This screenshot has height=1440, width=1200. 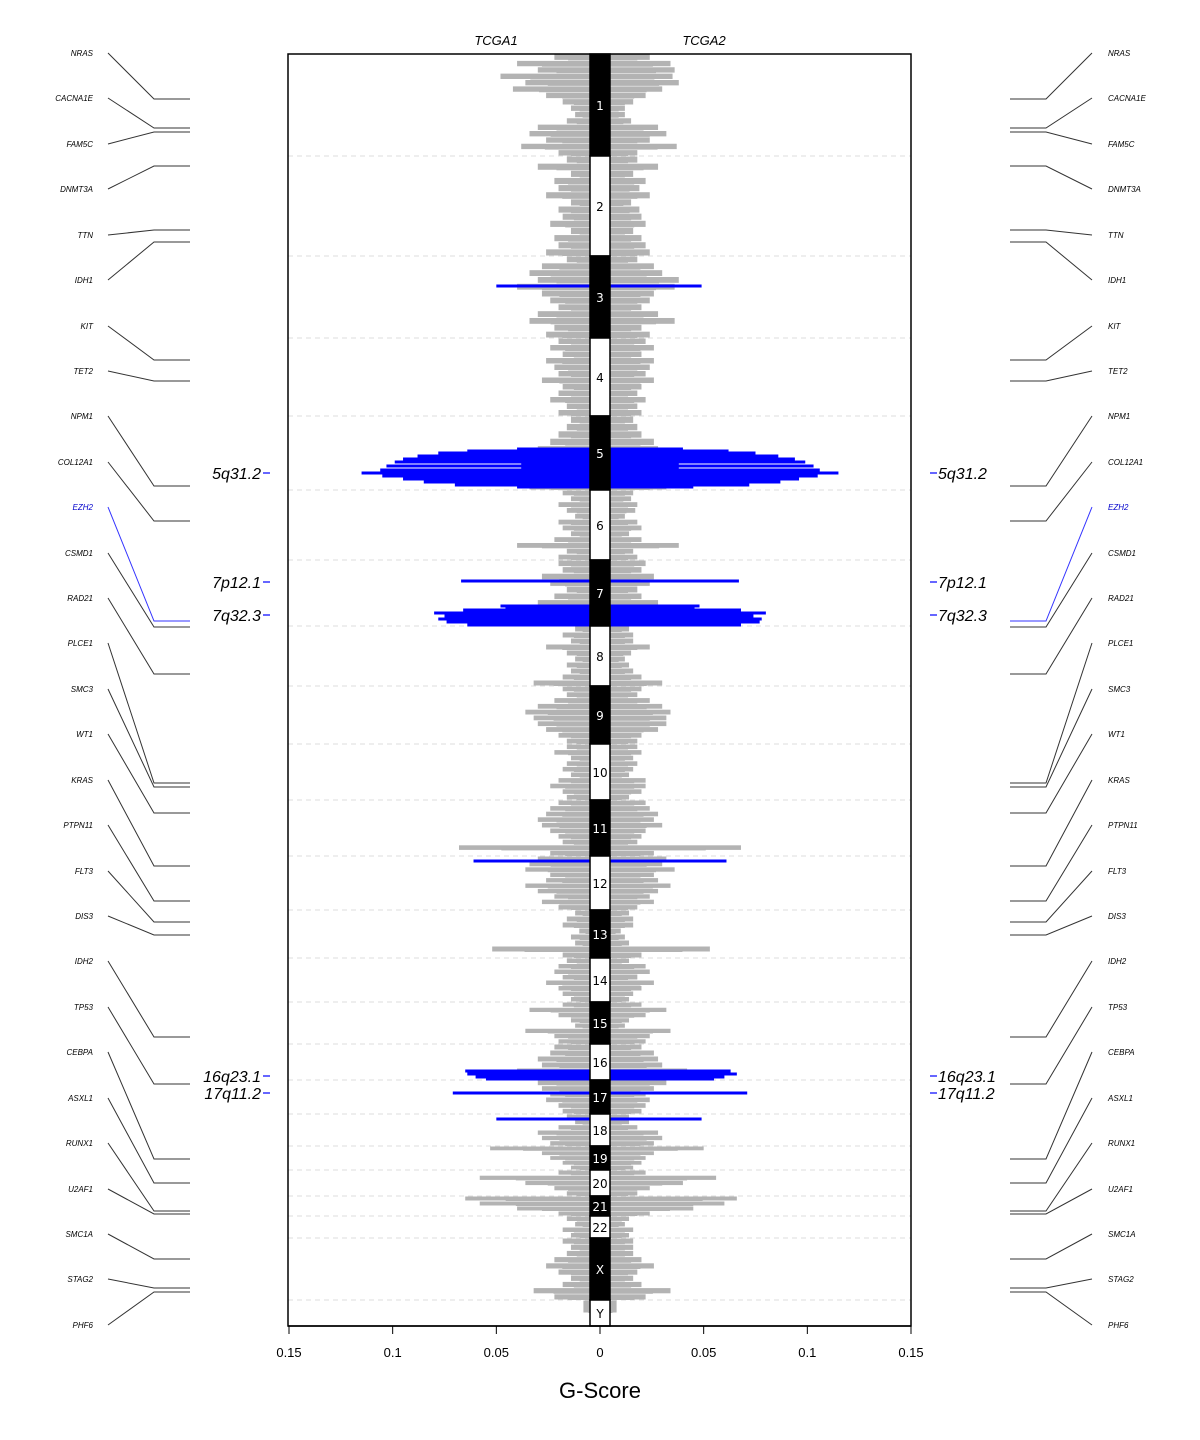 I want to click on gene-label-left: WT1, so click(x=84, y=734).